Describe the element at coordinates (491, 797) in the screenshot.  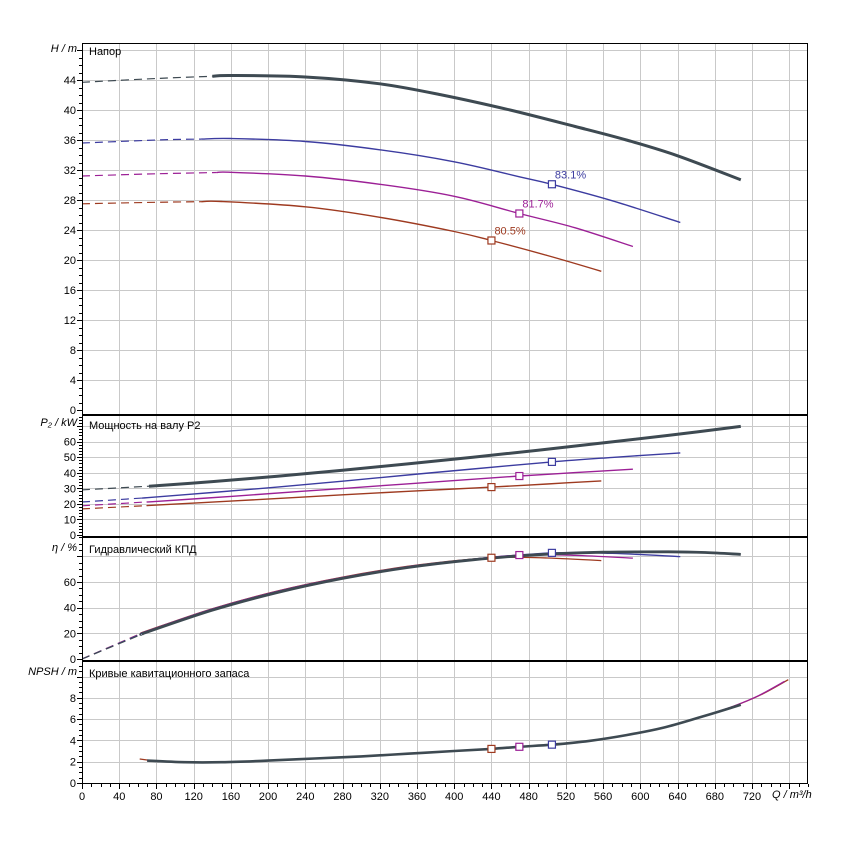
I see `svg-text: 440` at that location.